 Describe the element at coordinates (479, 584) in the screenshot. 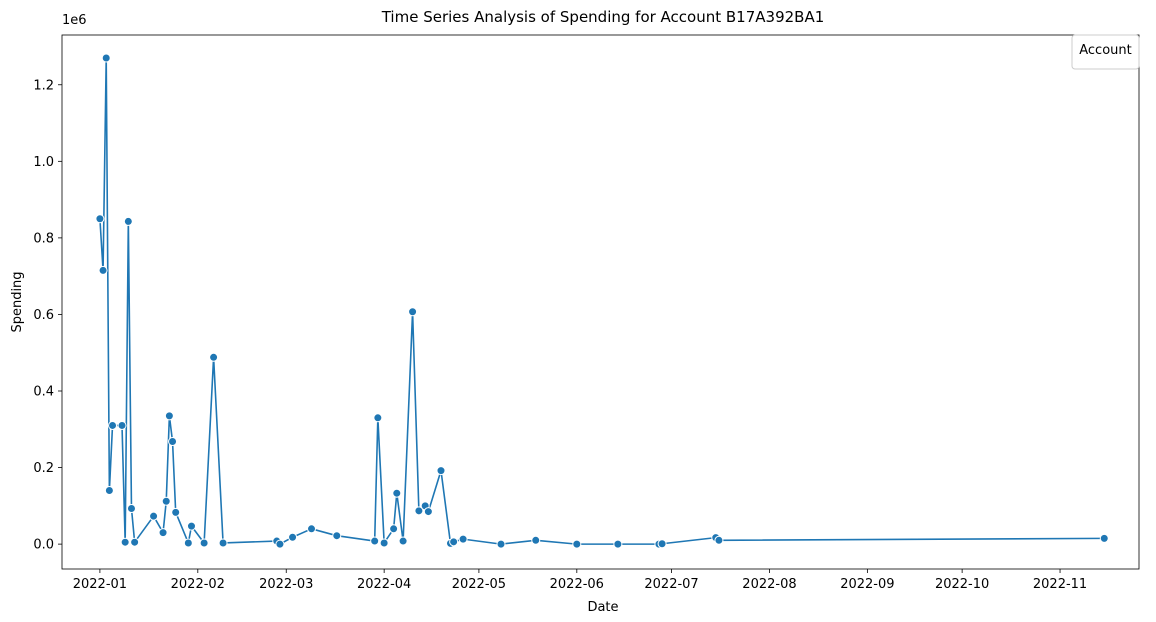

I see `x-tick-label: 2022-05` at that location.